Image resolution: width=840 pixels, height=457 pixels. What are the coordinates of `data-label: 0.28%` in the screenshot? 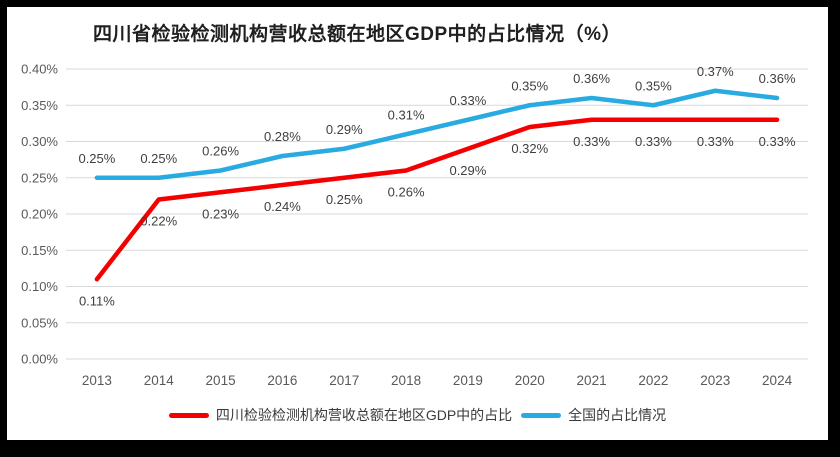 It's located at (282, 136).